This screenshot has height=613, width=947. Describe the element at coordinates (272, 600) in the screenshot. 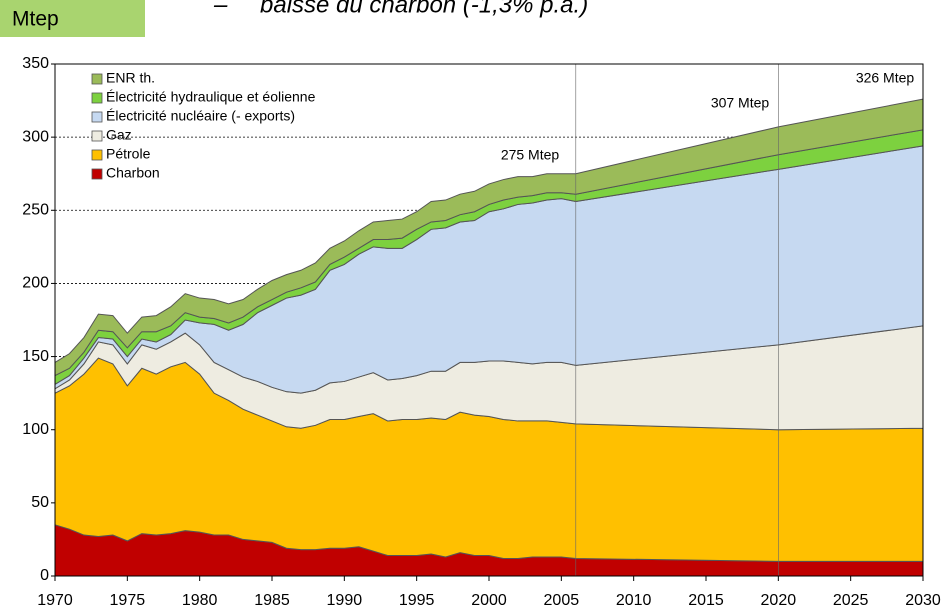

I see `x-tick-label: 1985` at that location.